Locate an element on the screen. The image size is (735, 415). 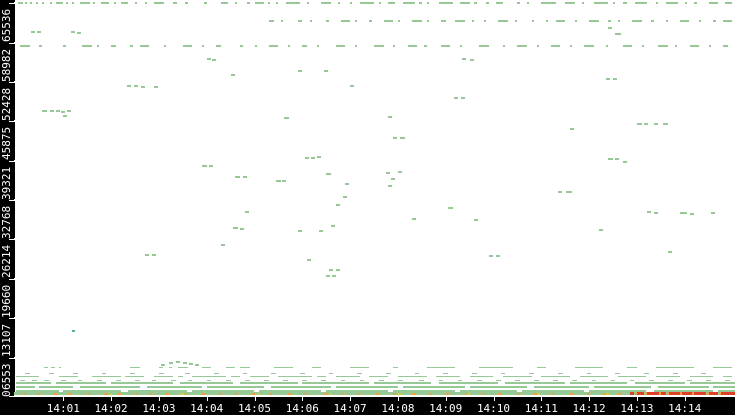
x-axis-label: 14:01 is located at coordinates (63, 408).